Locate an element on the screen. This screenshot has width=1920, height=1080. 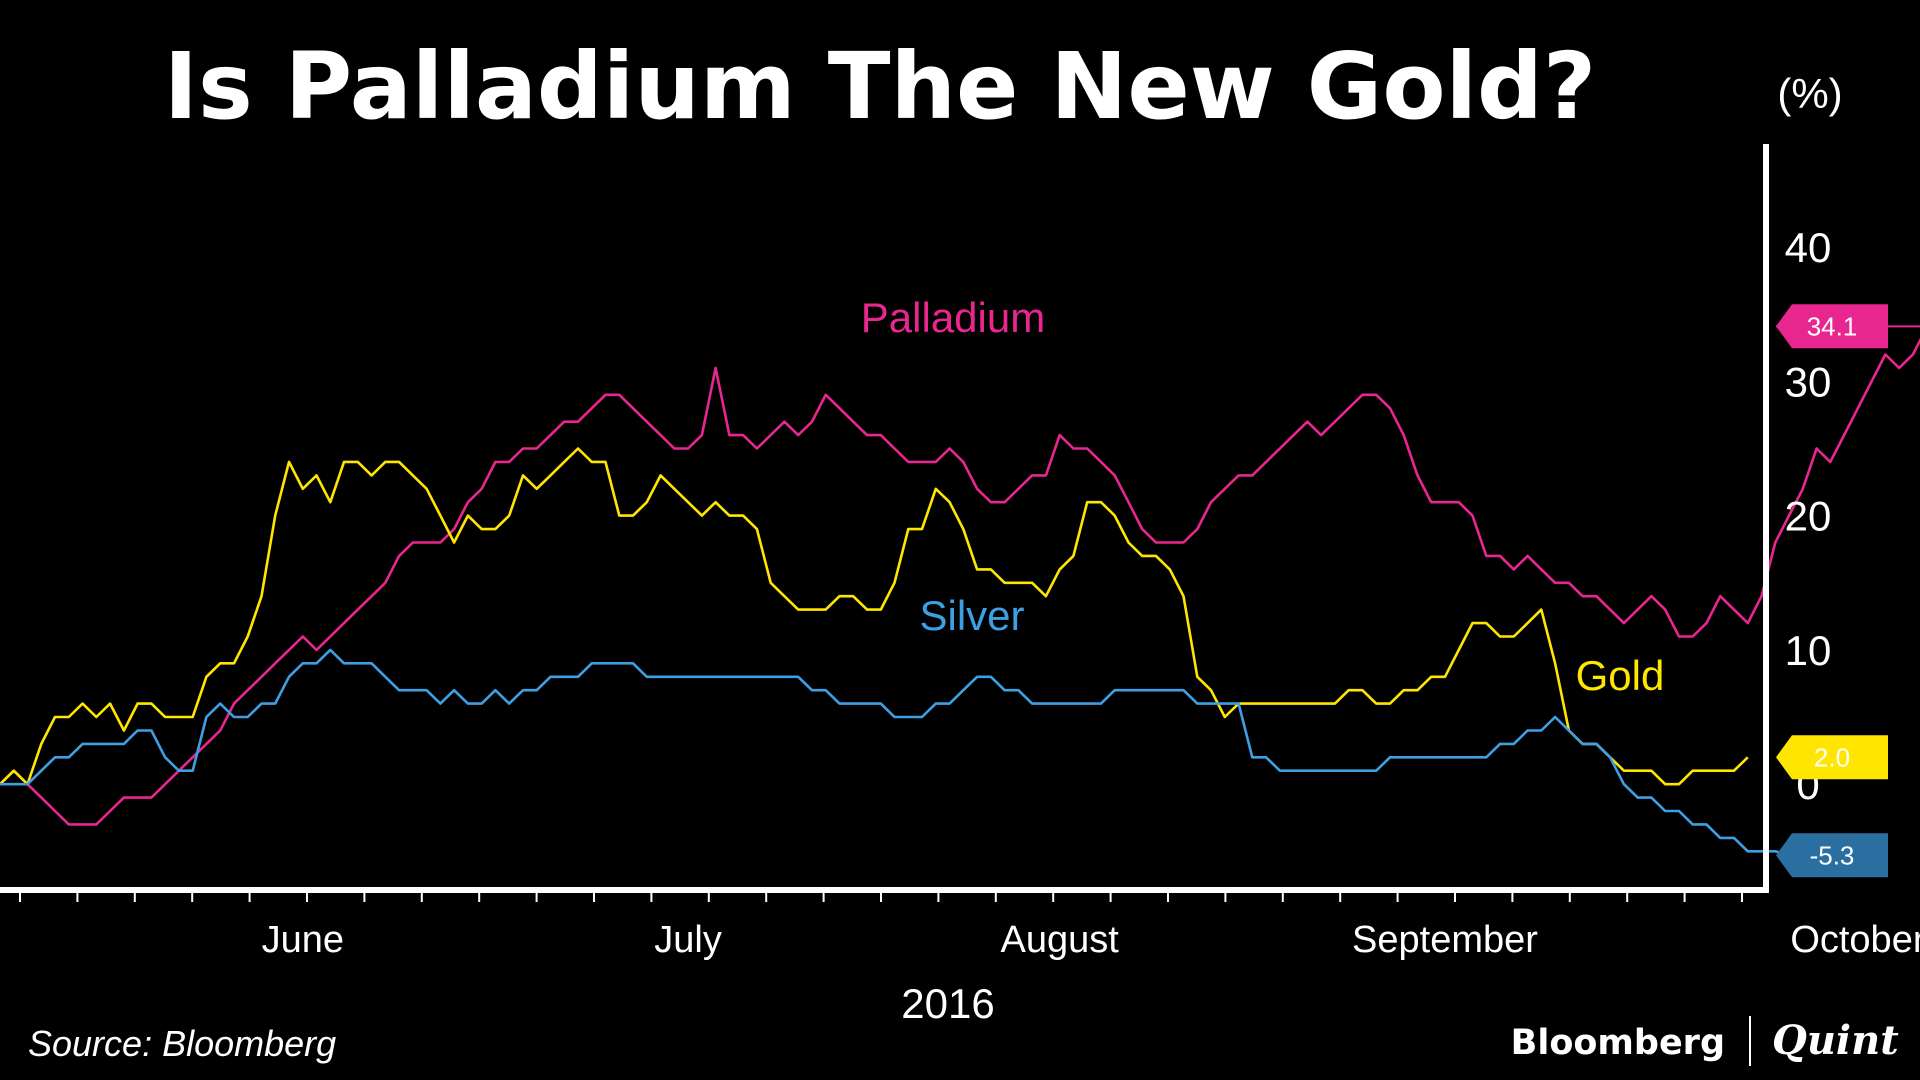
value-tag-label-silver: -5.3 is located at coordinates (1832, 855).